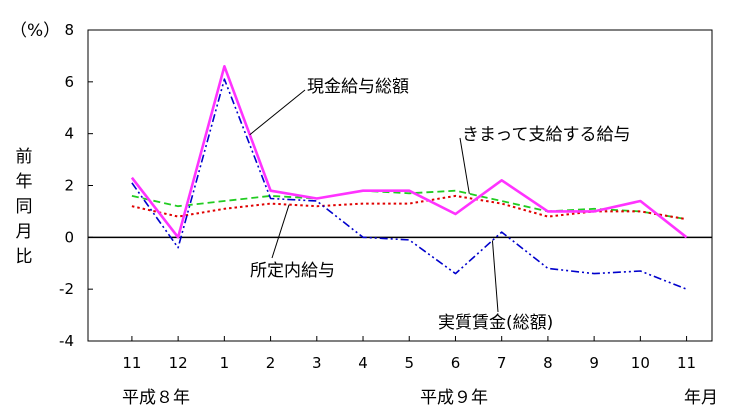 This screenshot has width=744, height=420. I want to click on y-axis-label: 前年同月比, so click(24, 207).